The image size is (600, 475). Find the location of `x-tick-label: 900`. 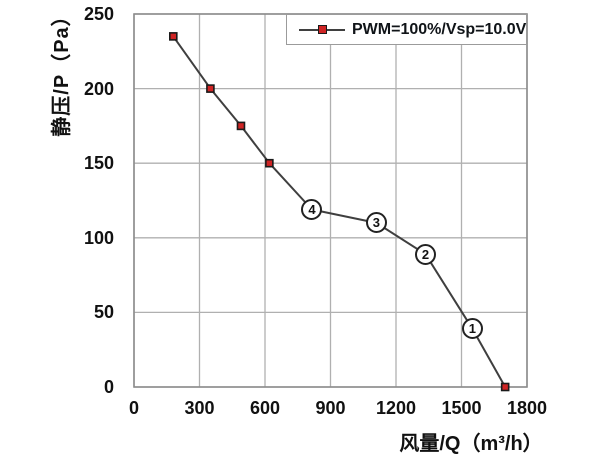

x-tick-label: 900 is located at coordinates (330, 408).